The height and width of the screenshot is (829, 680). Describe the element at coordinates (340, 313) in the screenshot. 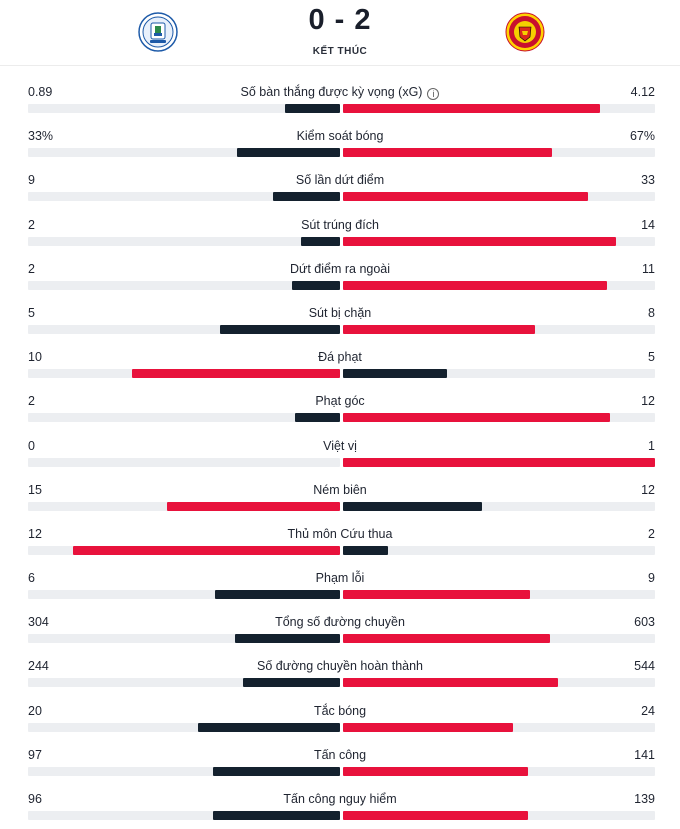

I see `stat-label: Sút bị chặn` at that location.